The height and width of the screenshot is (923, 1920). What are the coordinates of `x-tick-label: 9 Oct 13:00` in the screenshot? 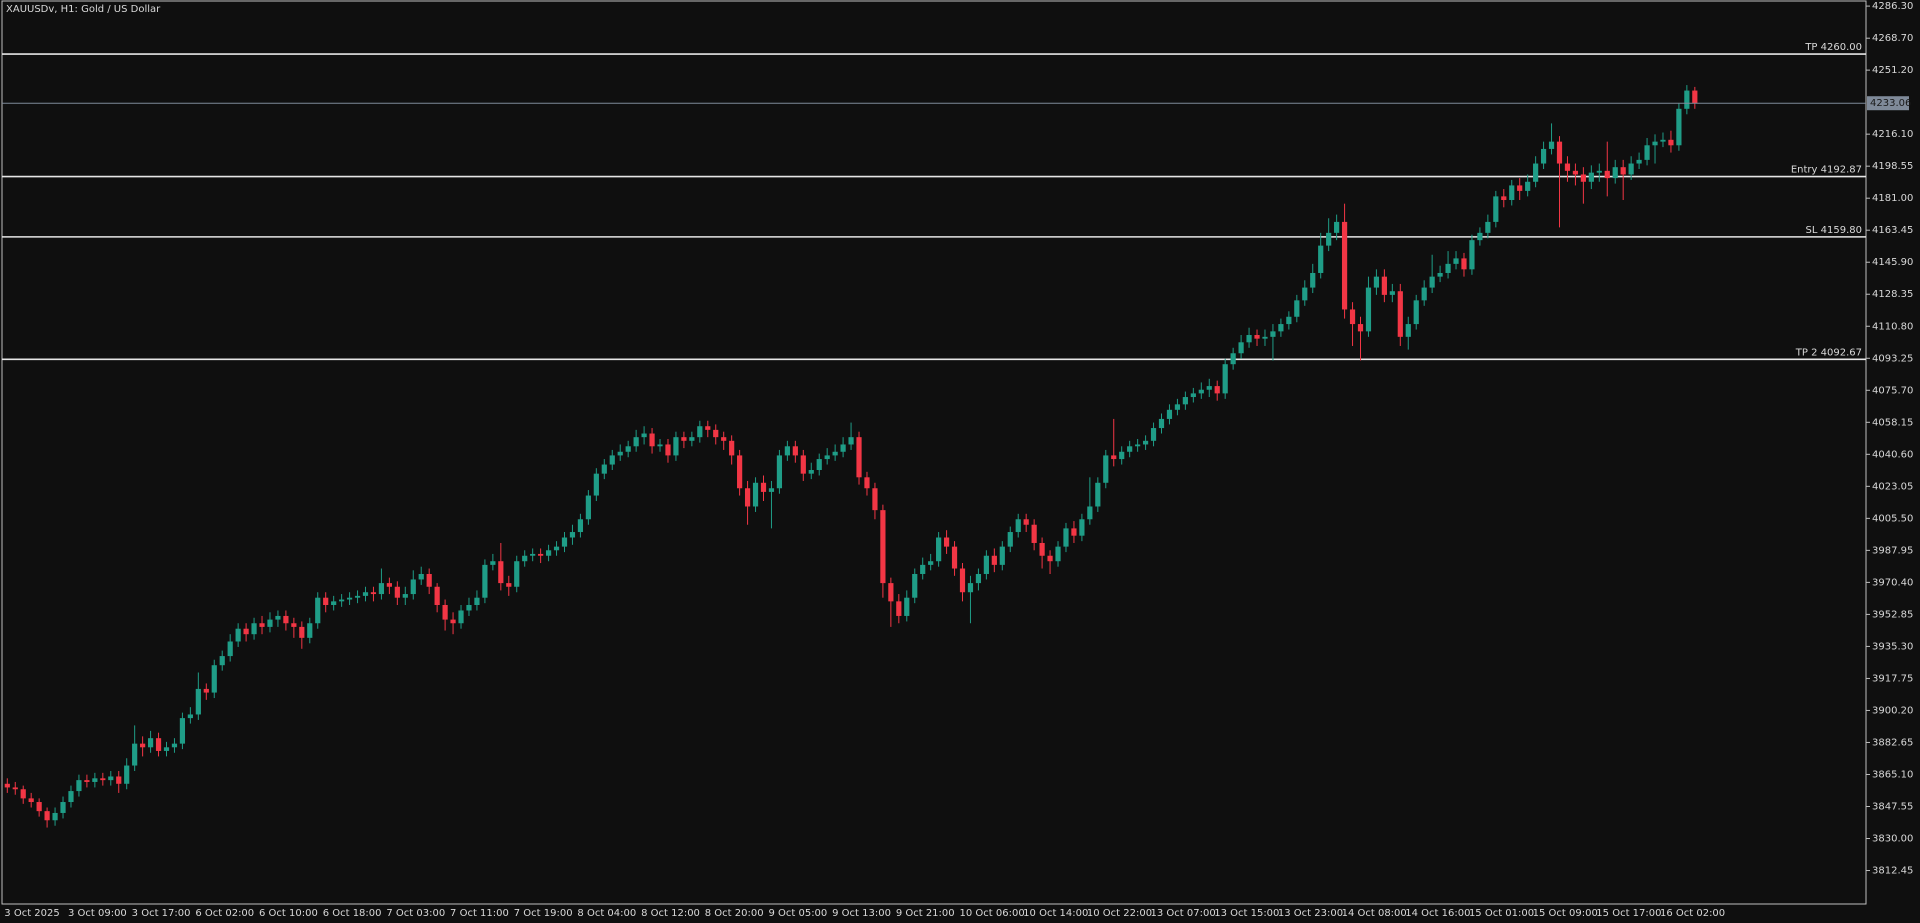 It's located at (861, 913).